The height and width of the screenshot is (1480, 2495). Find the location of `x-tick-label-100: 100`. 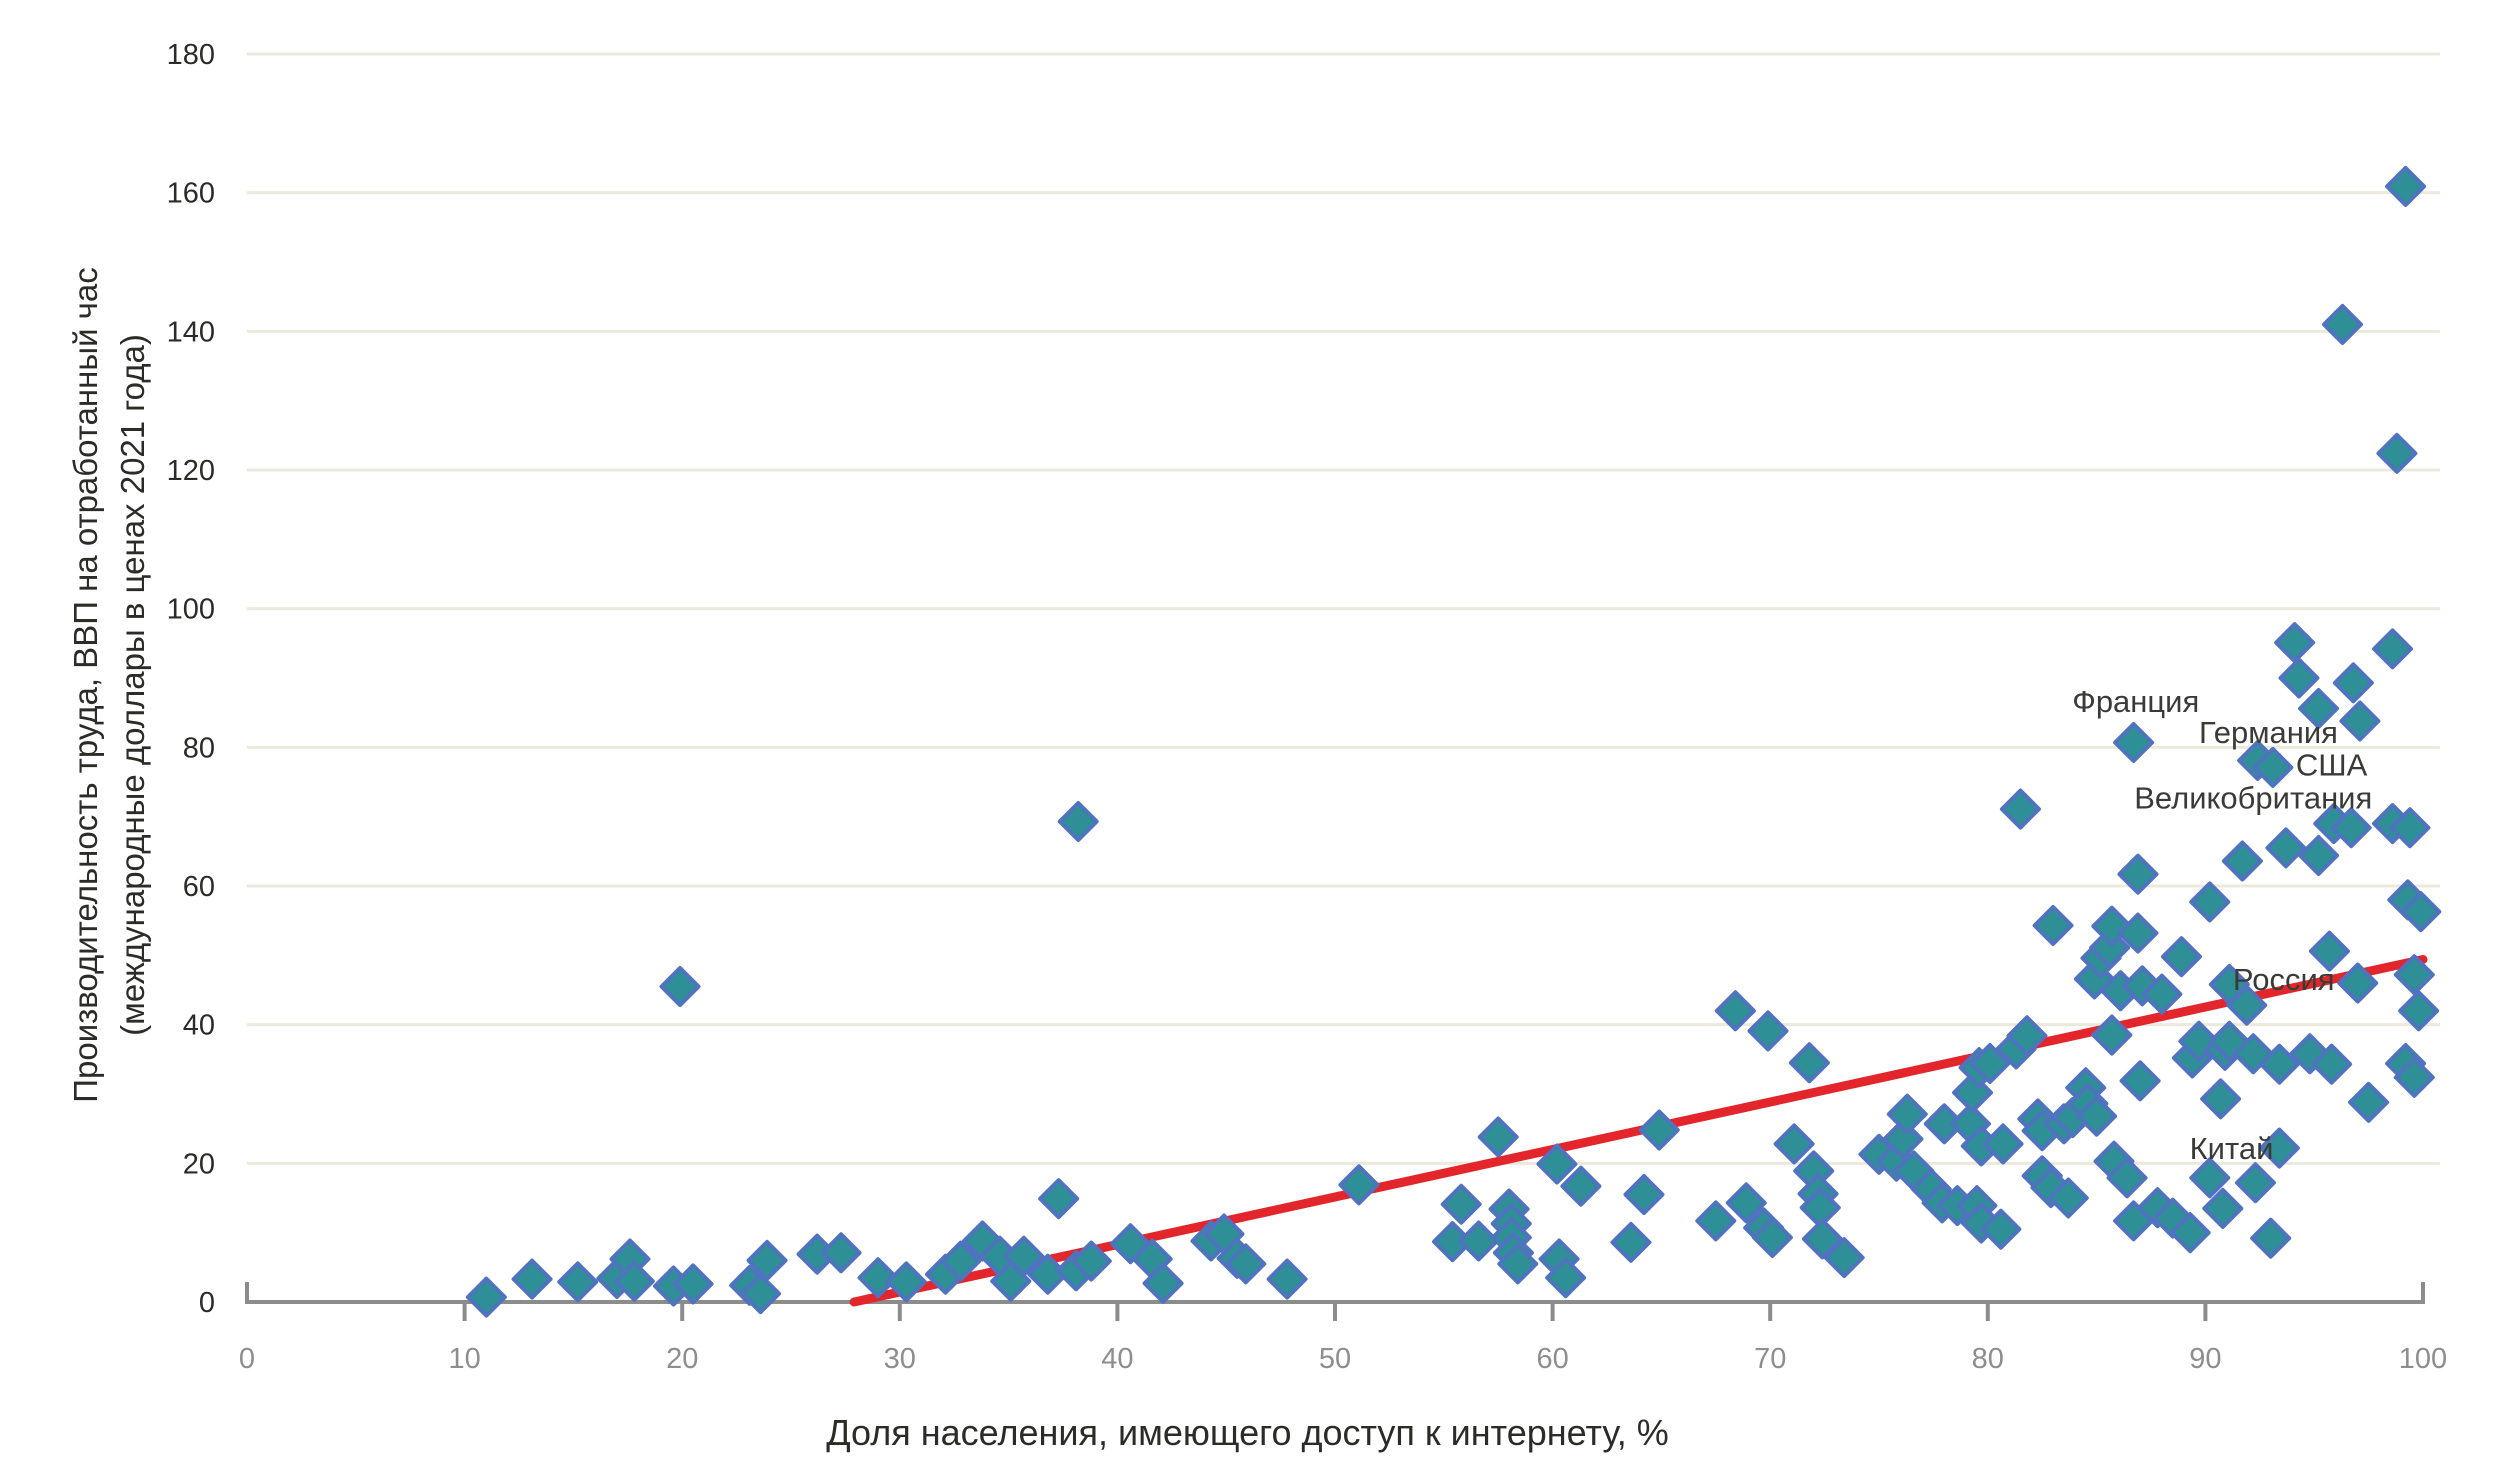

x-tick-label-100: 100 is located at coordinates (2423, 1359).